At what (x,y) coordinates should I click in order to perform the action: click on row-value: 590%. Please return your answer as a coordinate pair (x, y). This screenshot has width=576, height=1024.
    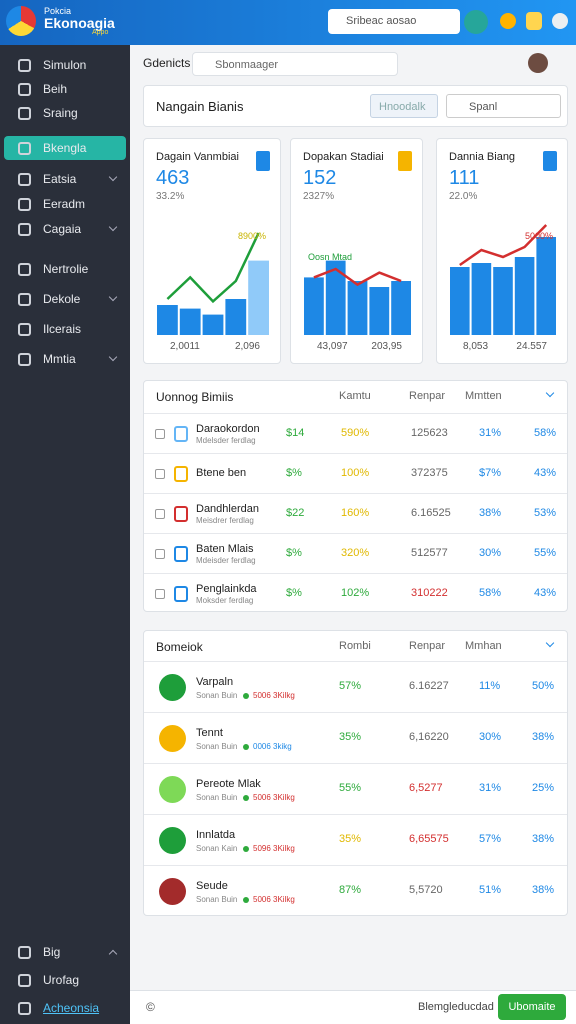
    Looking at the image, I should click on (355, 433).